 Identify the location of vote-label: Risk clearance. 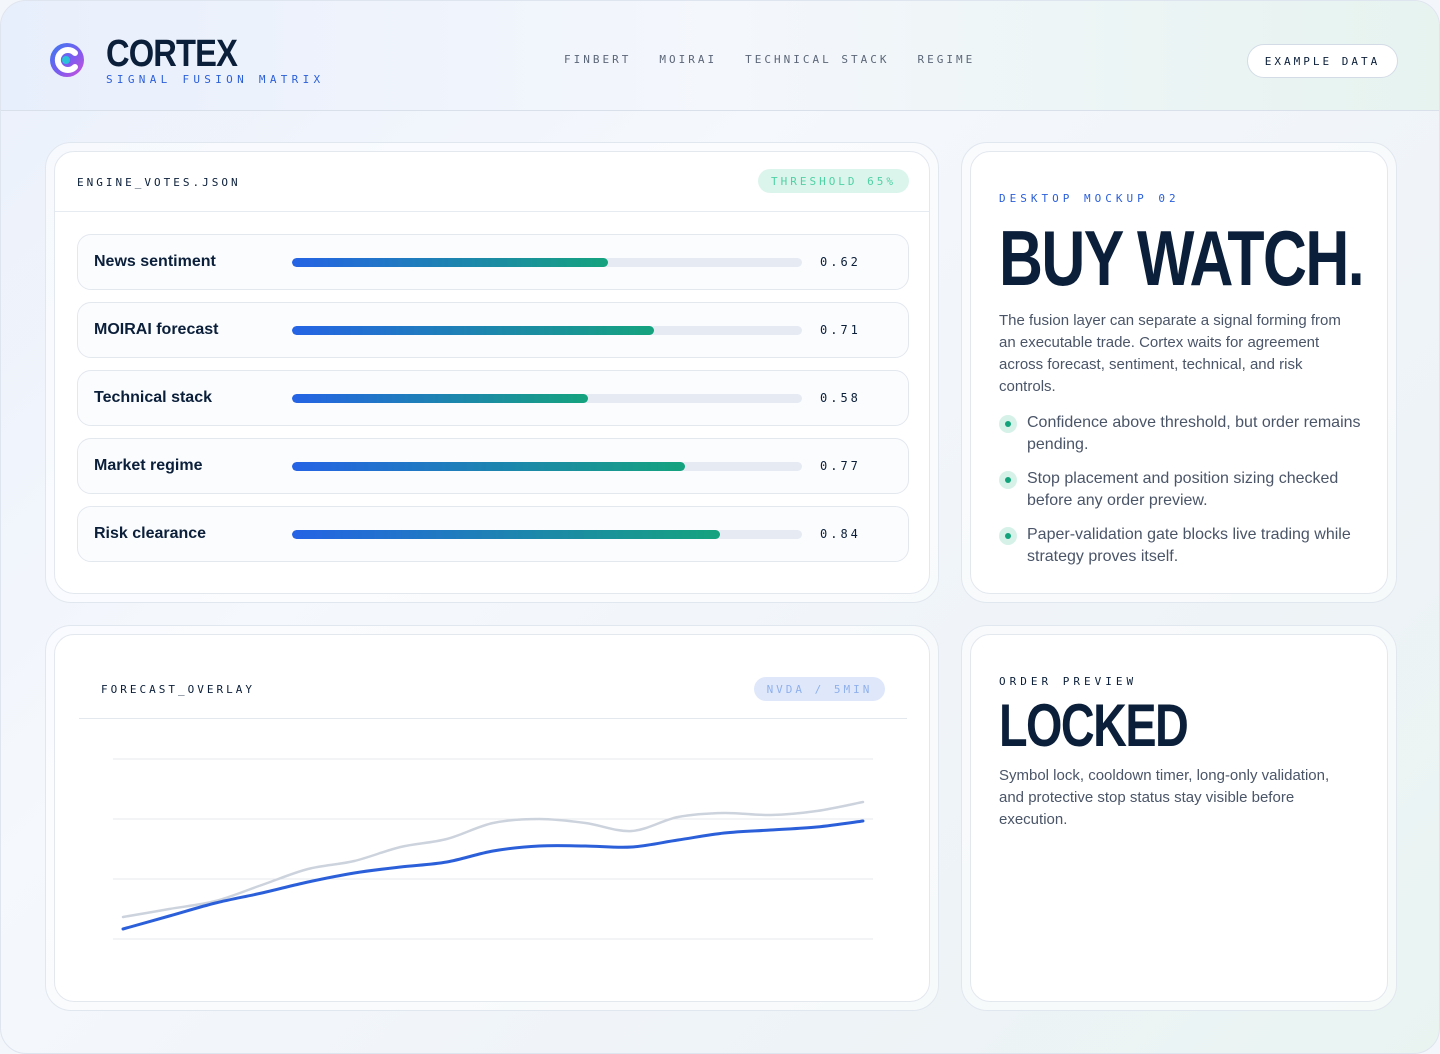
(150, 533).